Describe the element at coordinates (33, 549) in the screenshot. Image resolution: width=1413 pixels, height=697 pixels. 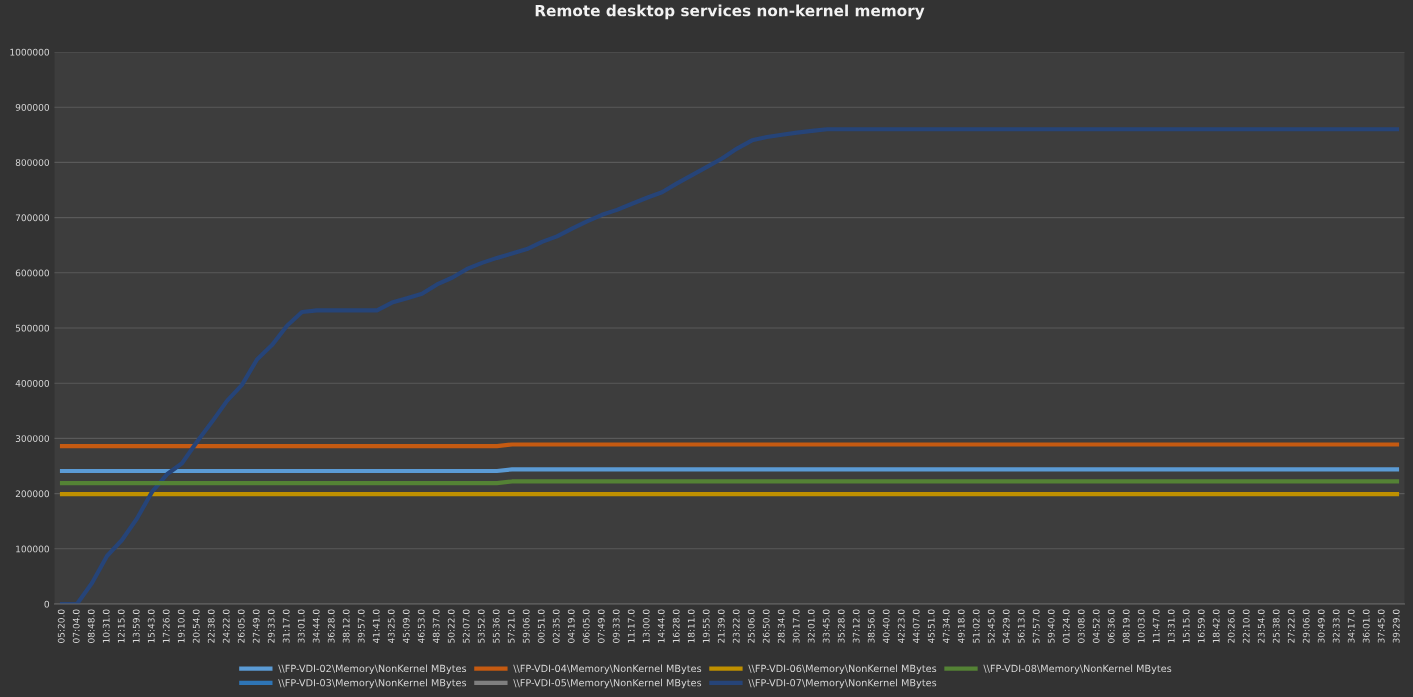
I see `y-tick-label: 100000` at that location.